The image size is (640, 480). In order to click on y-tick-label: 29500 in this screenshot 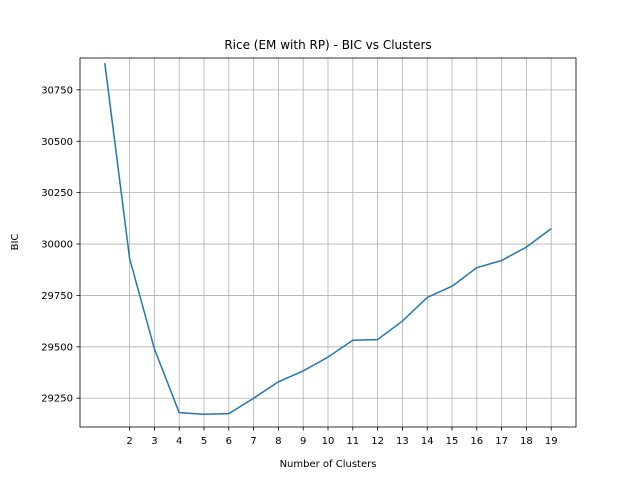, I will do `click(57, 347)`.